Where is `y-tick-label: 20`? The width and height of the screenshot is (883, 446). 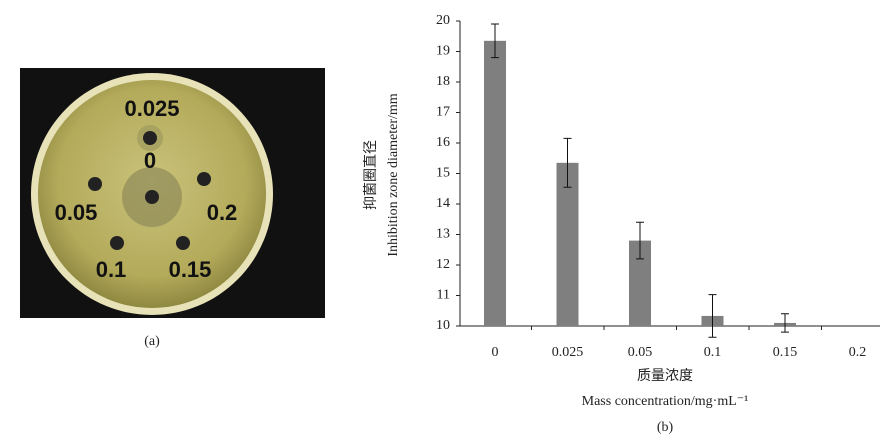
y-tick-label: 20 is located at coordinates (443, 20).